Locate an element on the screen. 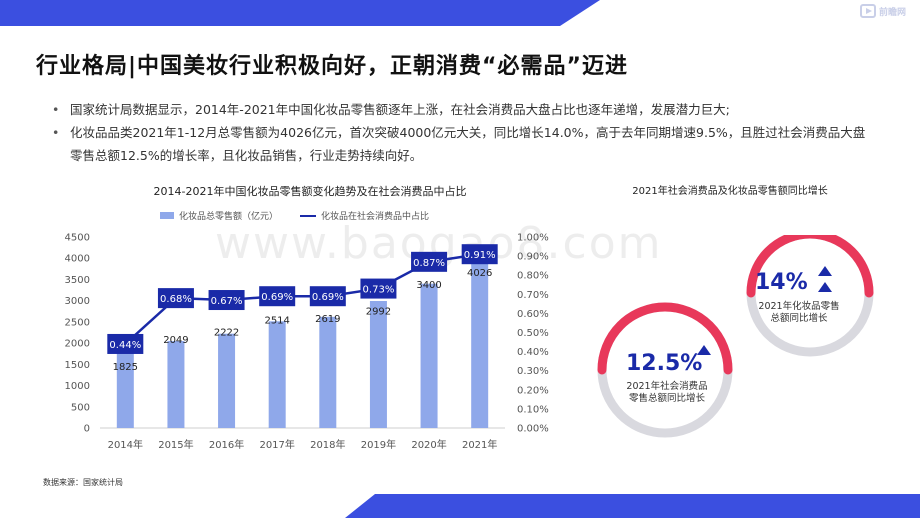 The height and width of the screenshot is (518, 920). y-tick-label-left: 500 is located at coordinates (80, 407).